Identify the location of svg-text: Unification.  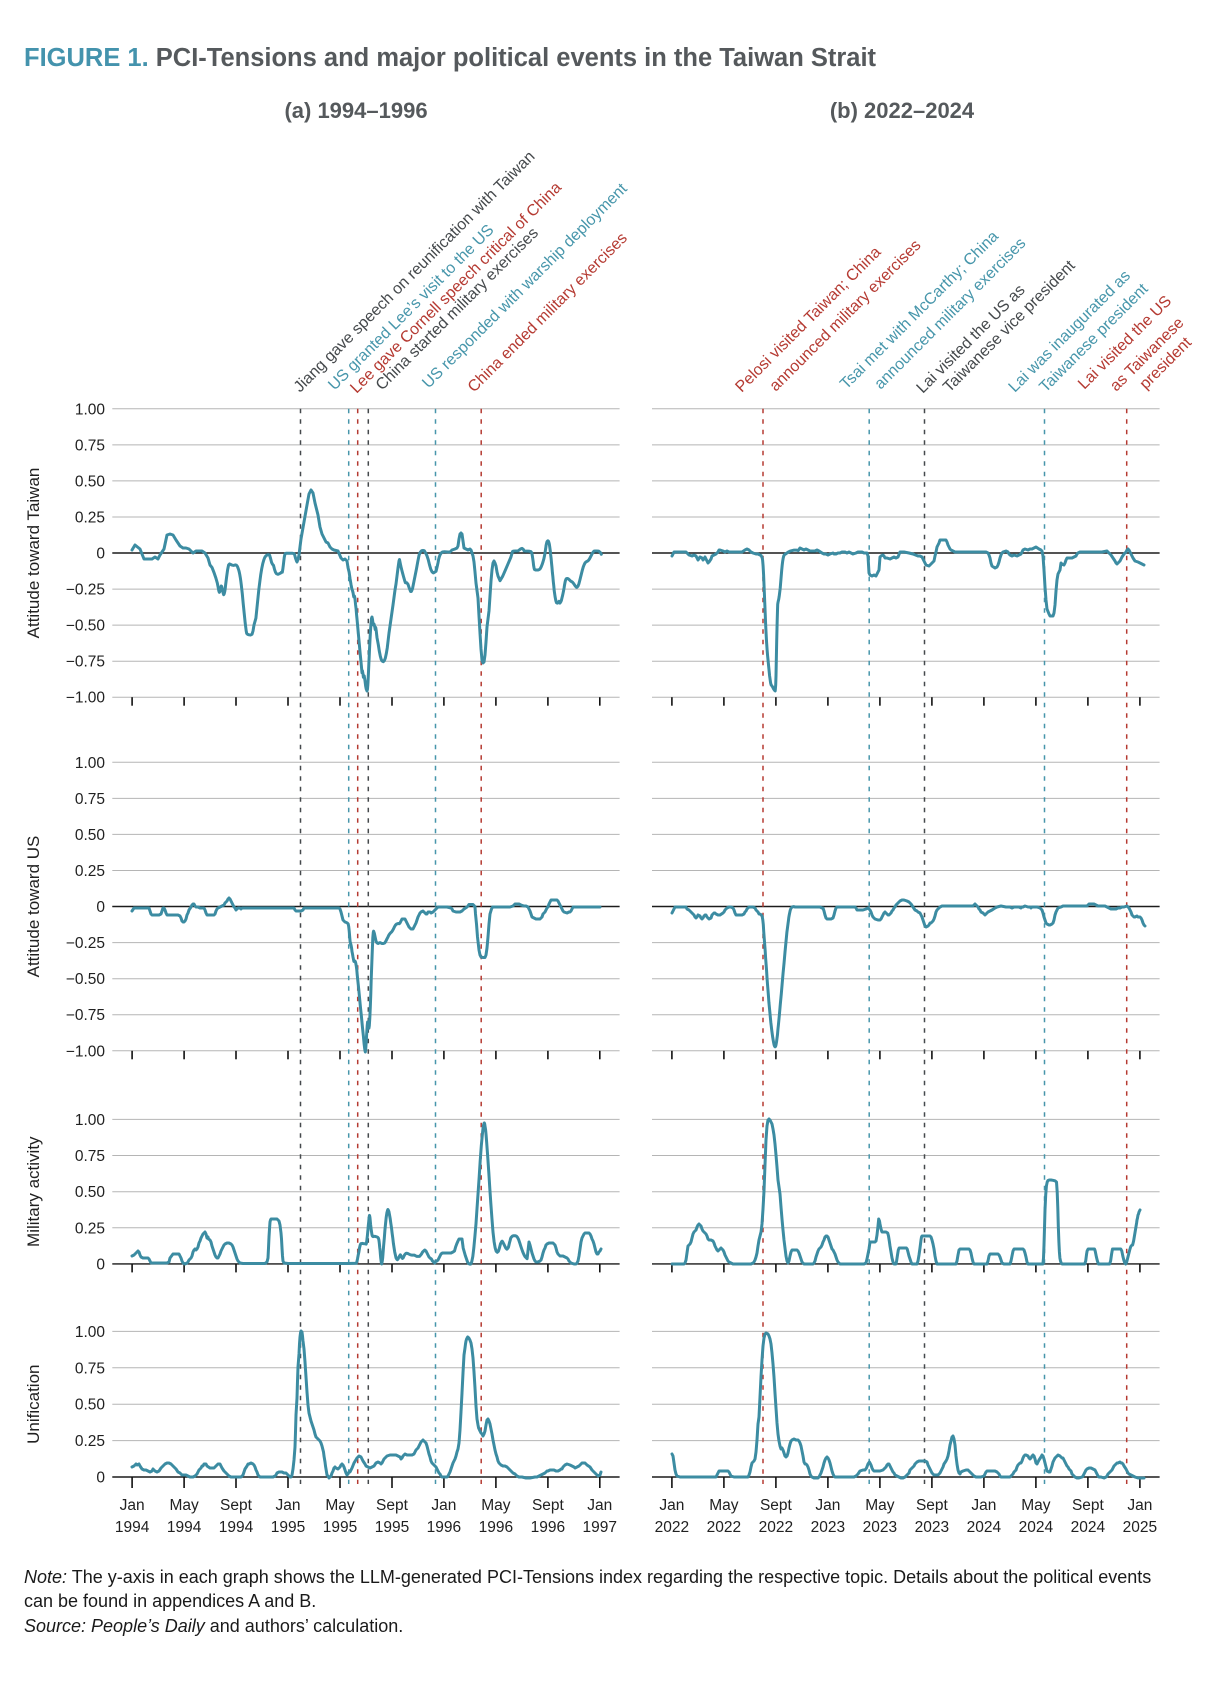
(33, 1404).